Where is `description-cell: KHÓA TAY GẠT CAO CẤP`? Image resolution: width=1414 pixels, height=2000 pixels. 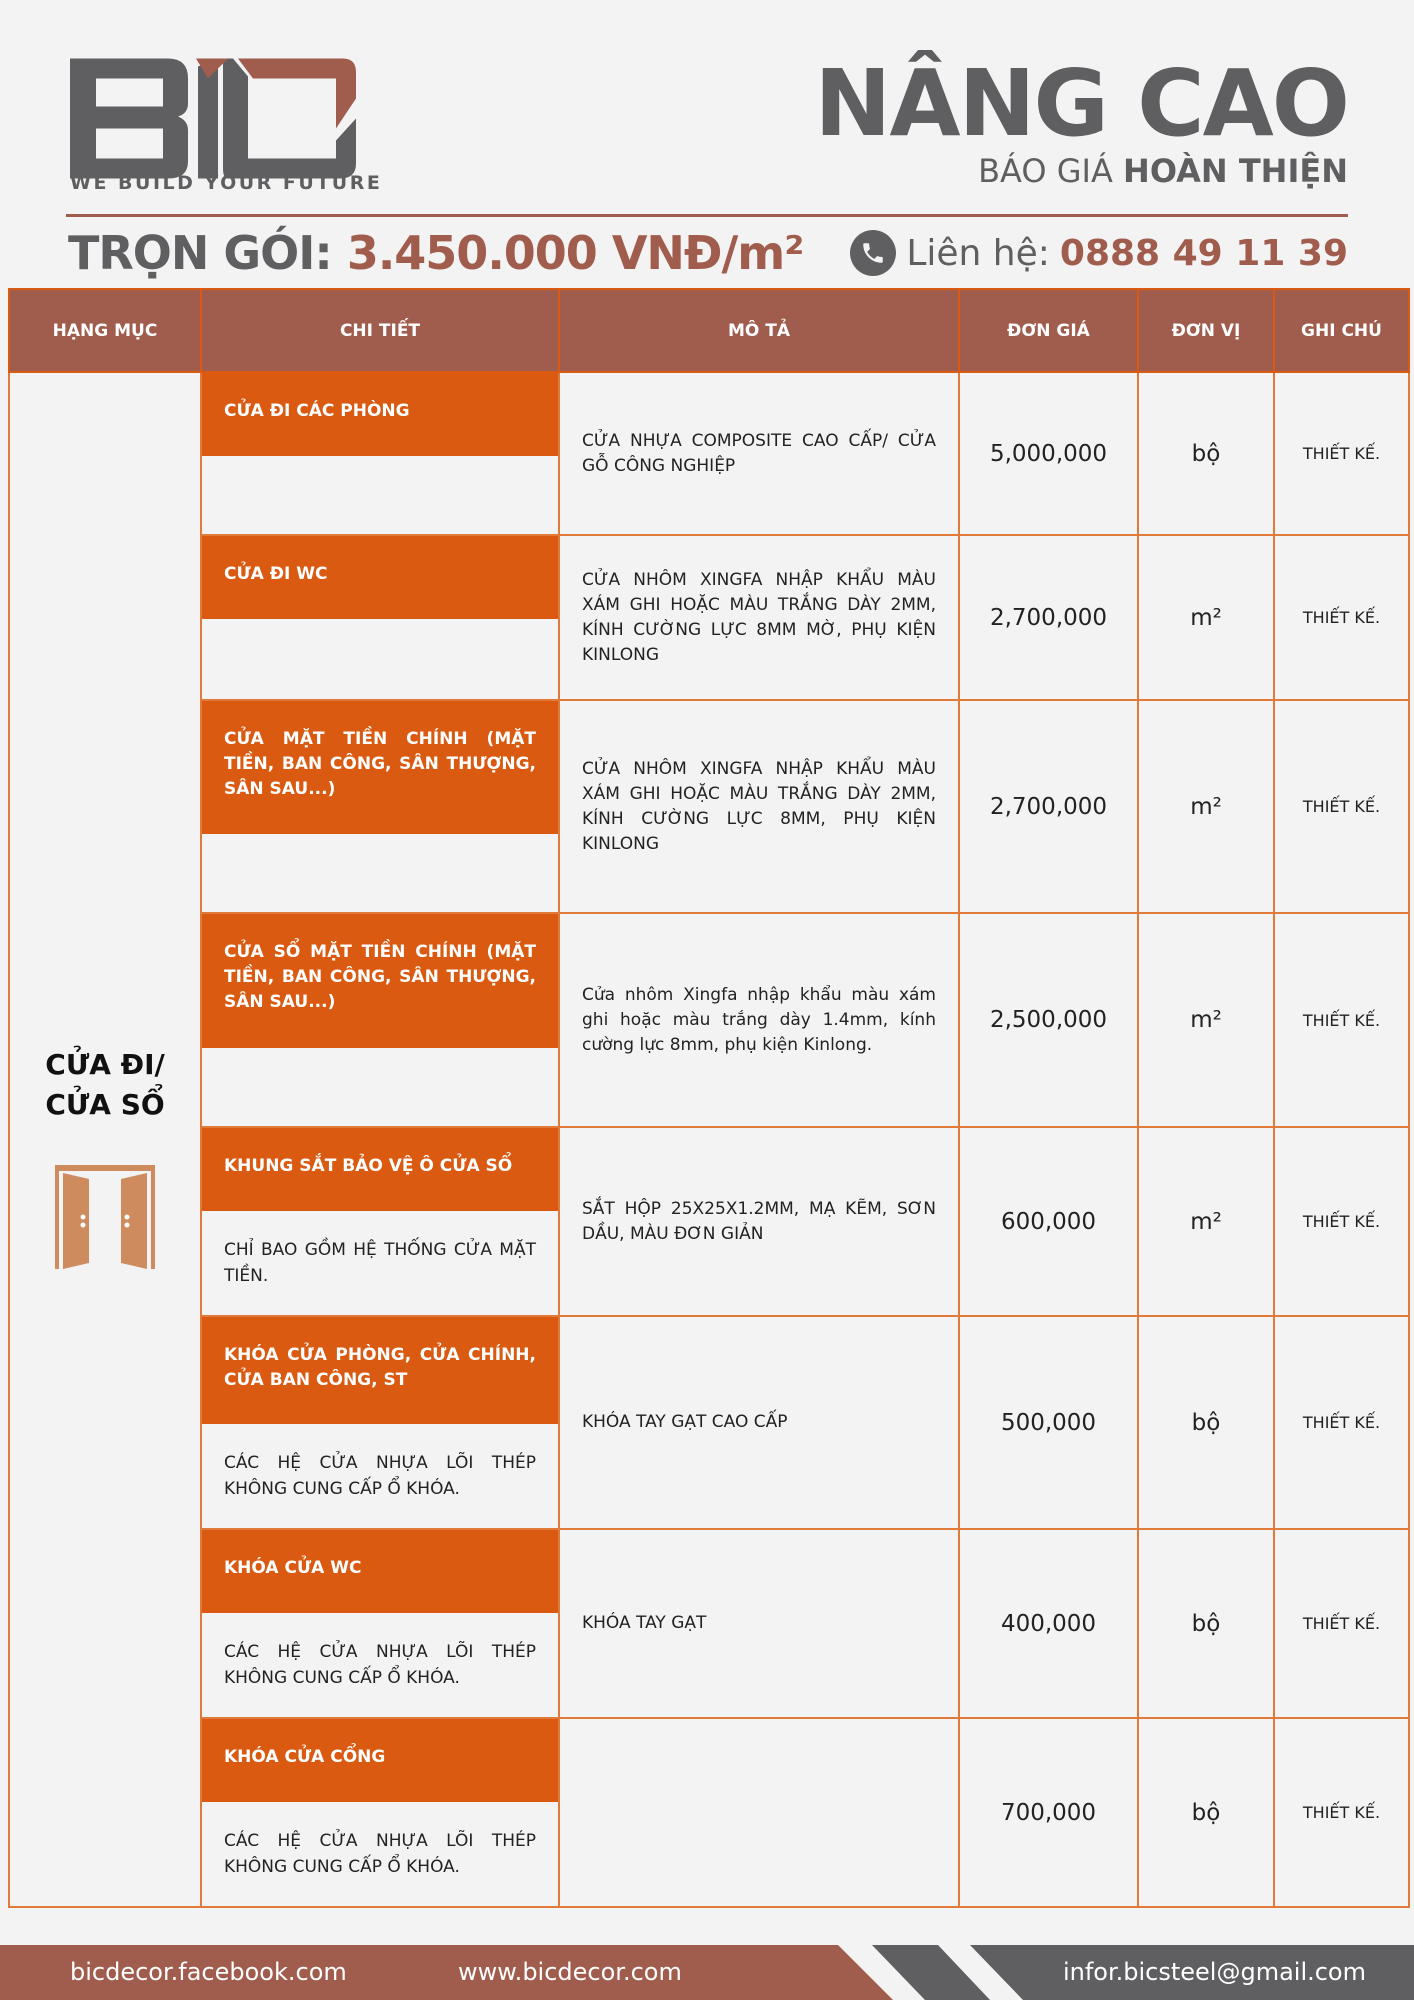 description-cell: KHÓA TAY GẠT CAO CẤP is located at coordinates (759, 1422).